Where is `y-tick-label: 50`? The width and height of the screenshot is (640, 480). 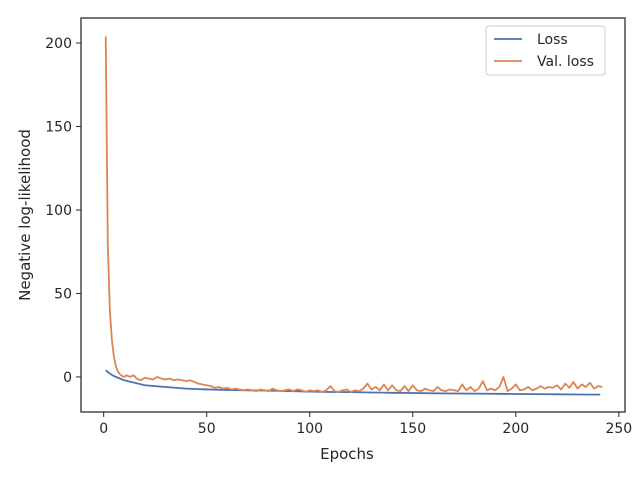
y-tick-label: 50 is located at coordinates (63, 294).